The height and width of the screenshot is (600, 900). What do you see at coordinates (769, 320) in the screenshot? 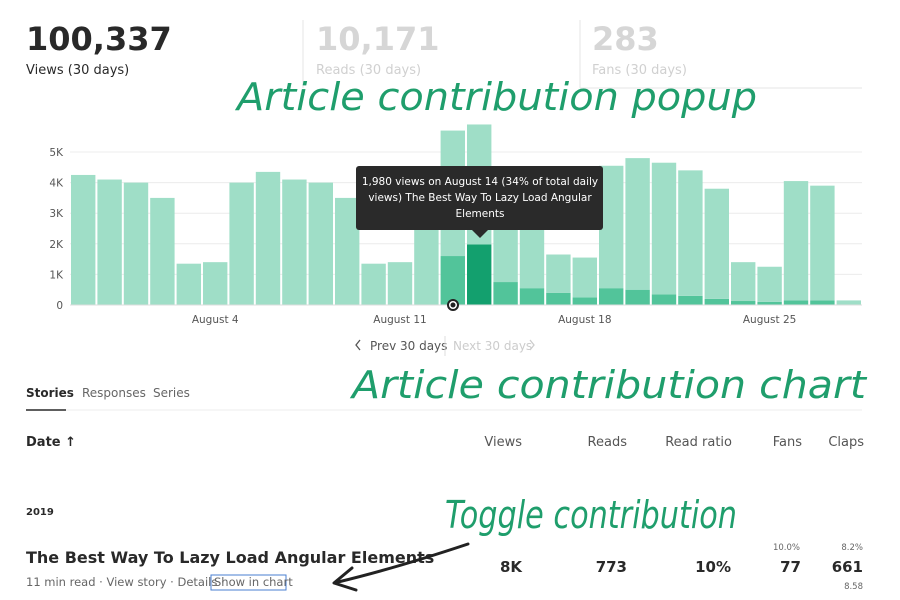
I see `x-tick-label: August 25` at bounding box center [769, 320].